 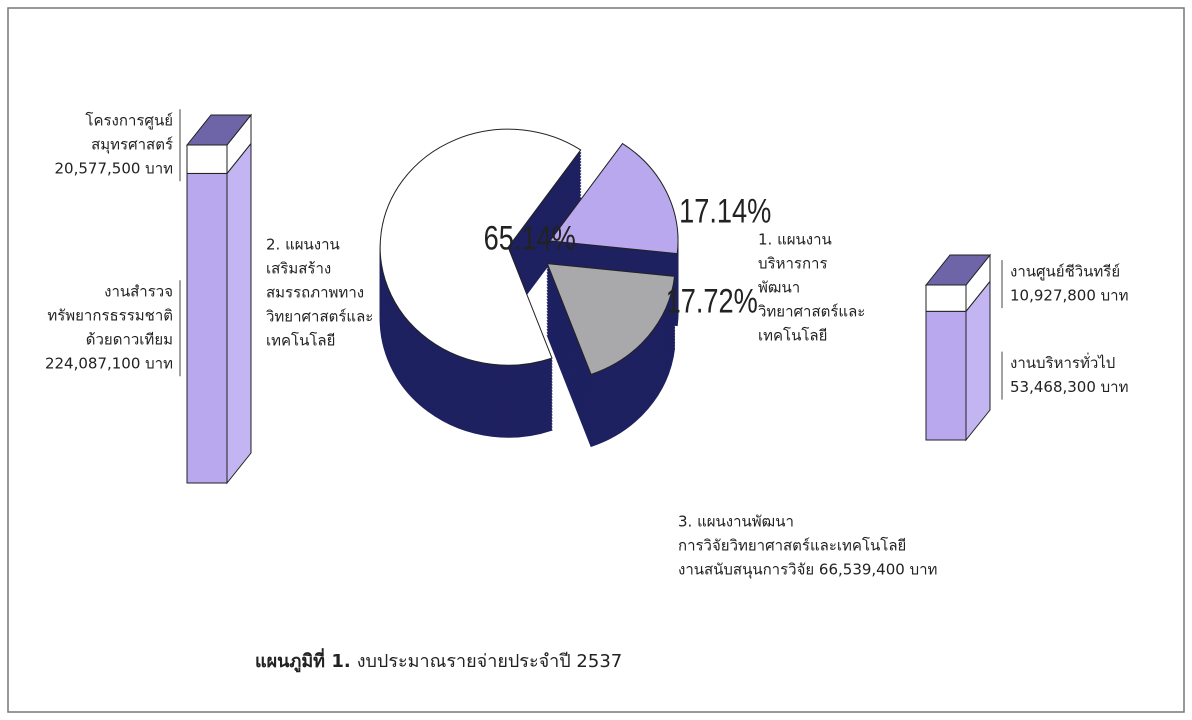 What do you see at coordinates (132, 145) in the screenshot?
I see `segment-label: สมุทรศาสตร์` at bounding box center [132, 145].